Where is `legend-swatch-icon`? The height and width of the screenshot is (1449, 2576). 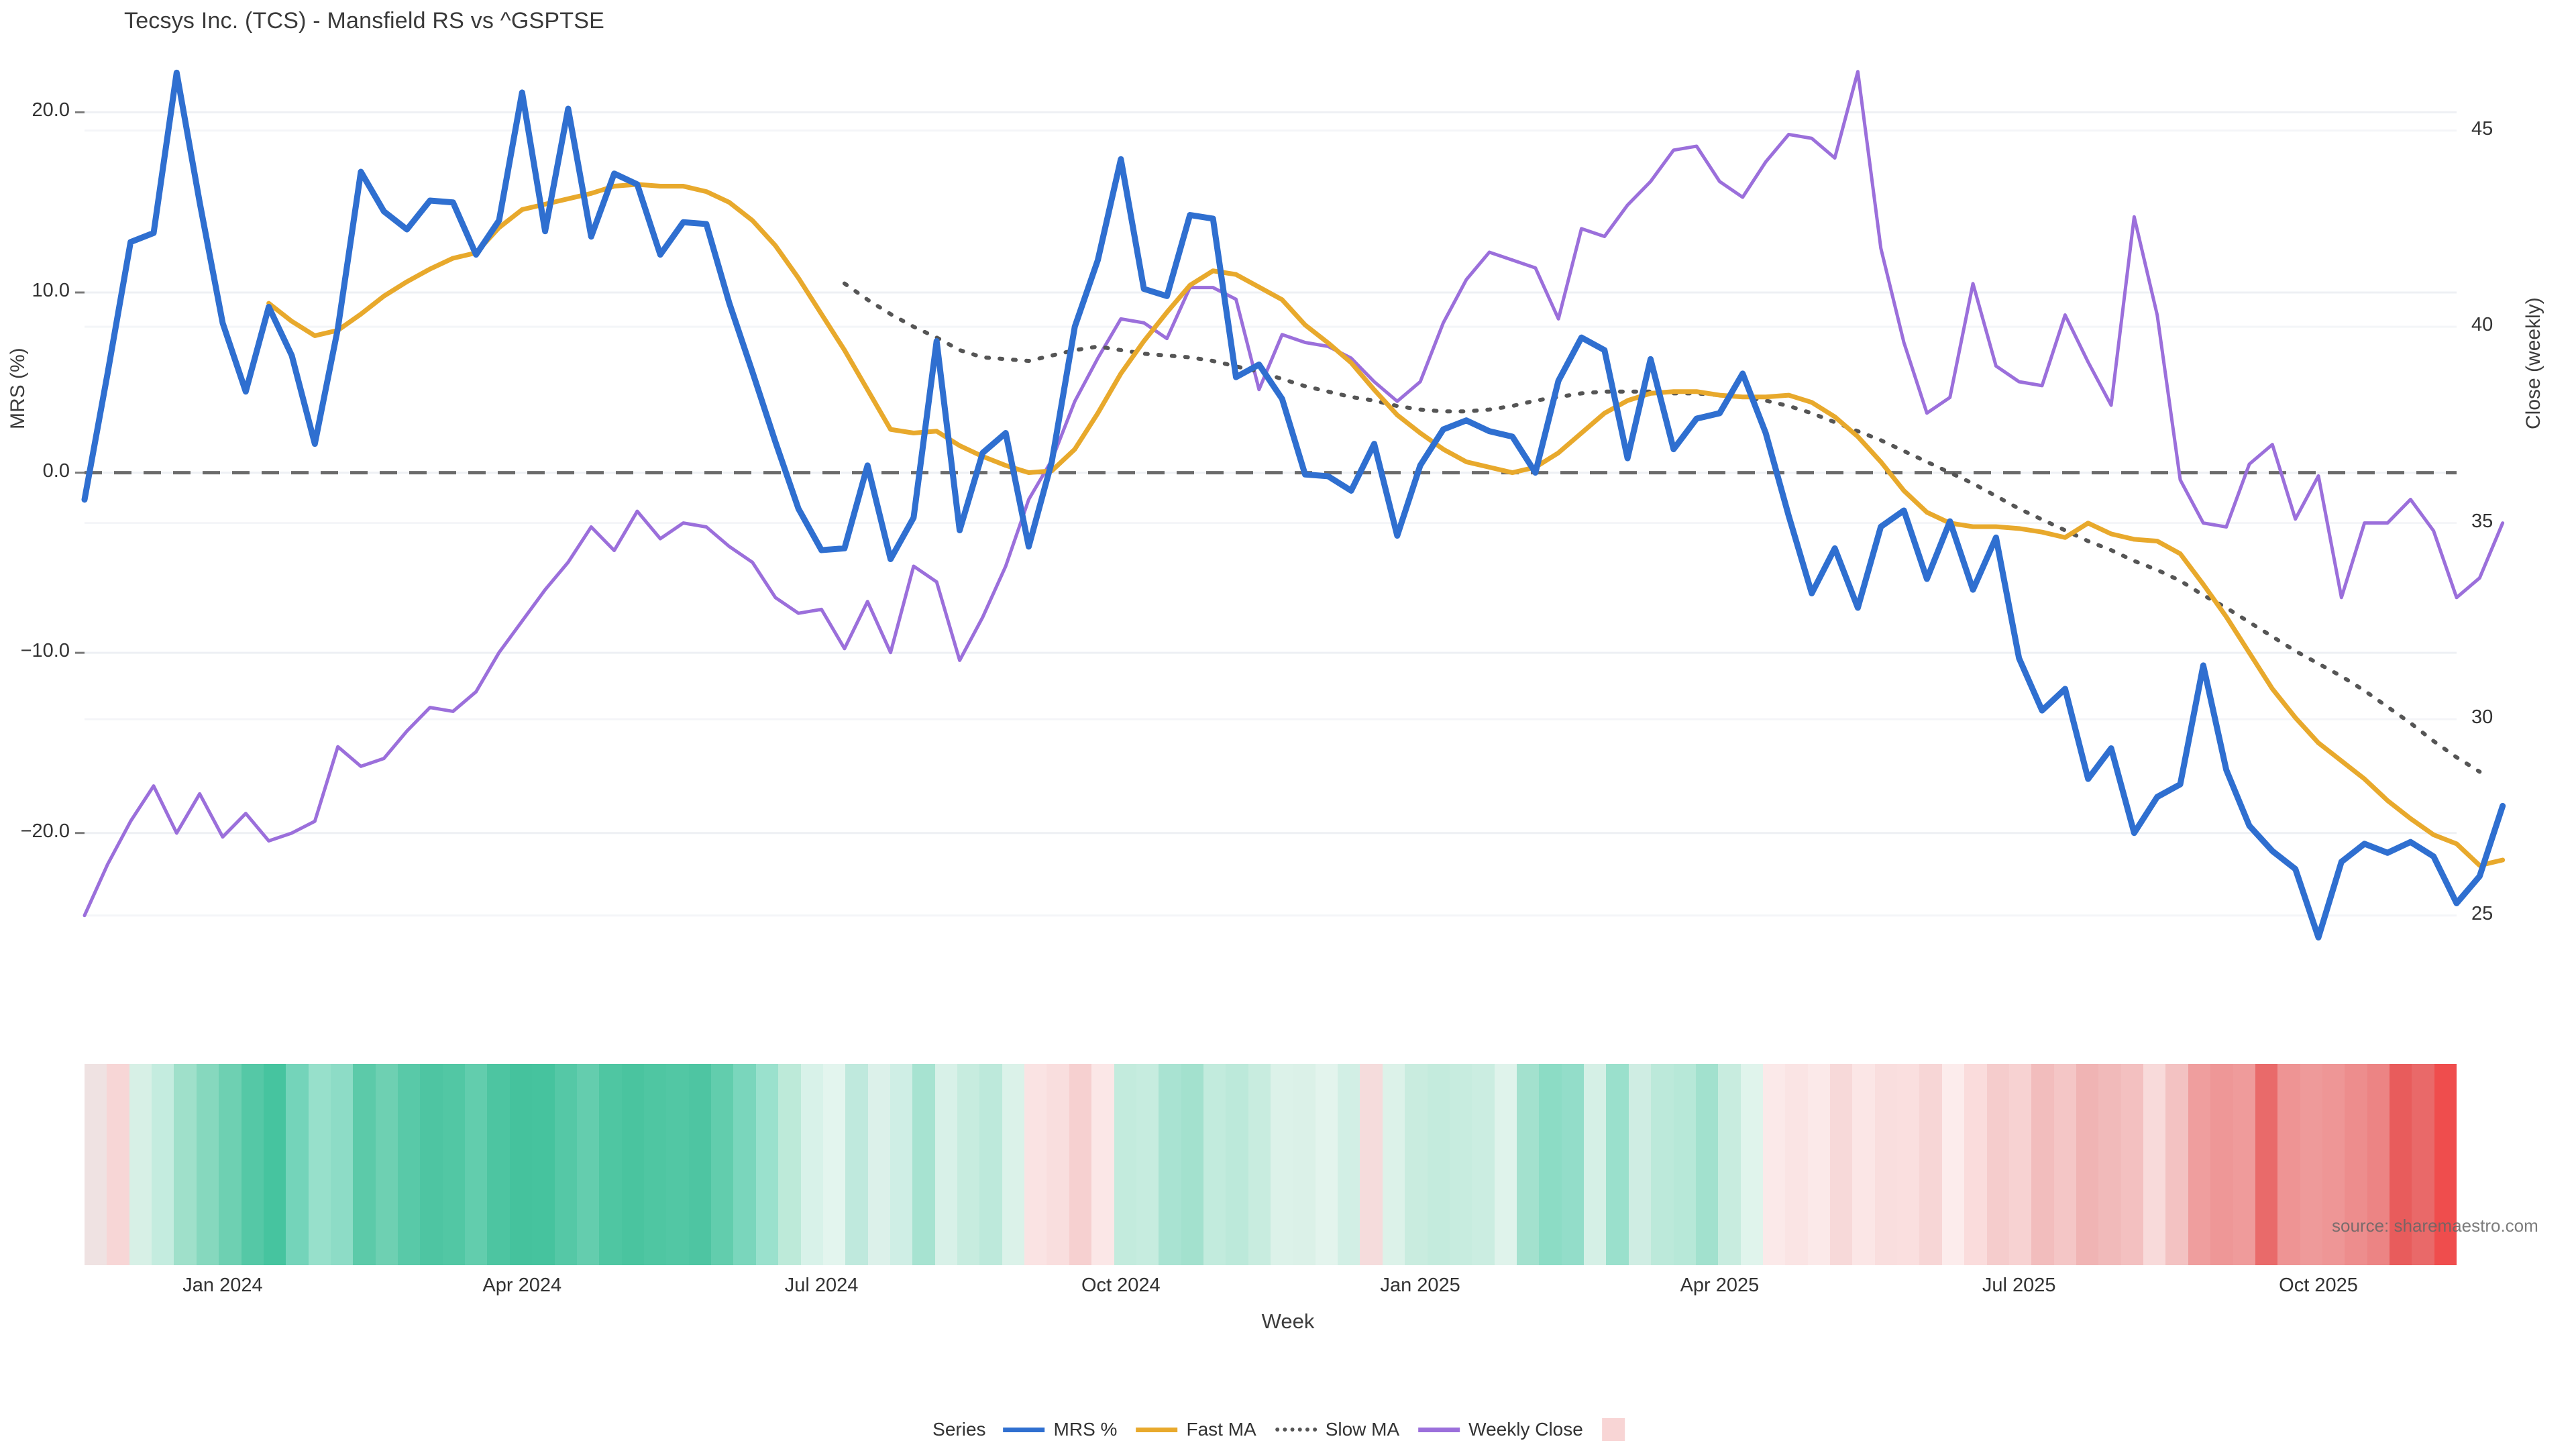
legend-swatch-icon is located at coordinates (1613, 1429).